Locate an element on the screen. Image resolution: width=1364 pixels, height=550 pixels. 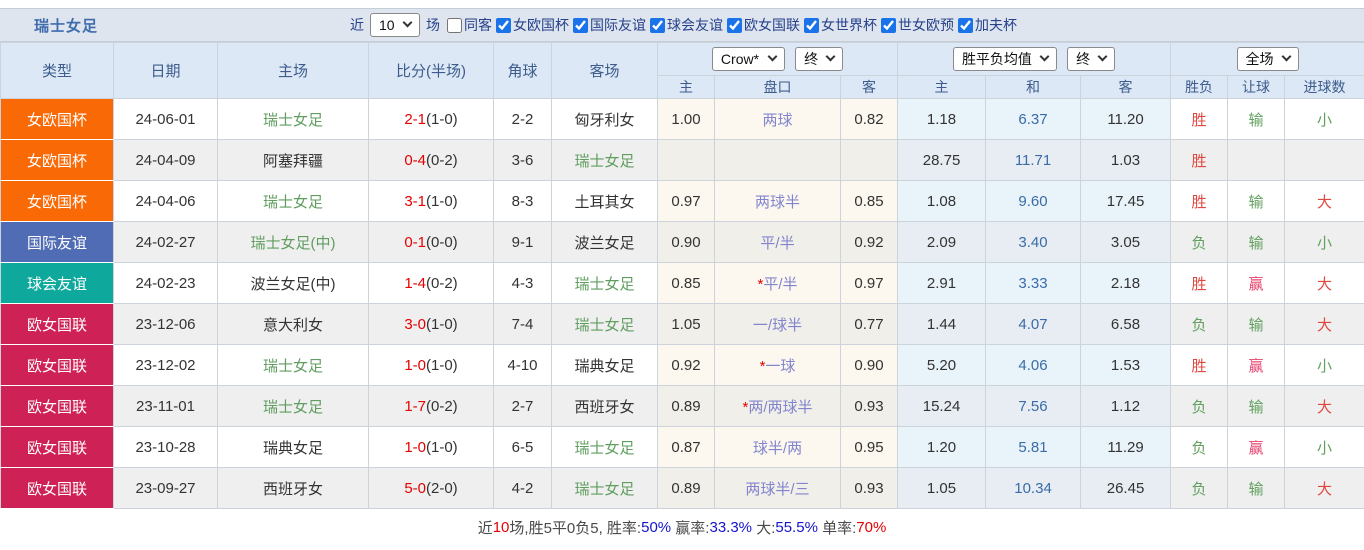
company-home-odds: 1.00 is located at coordinates (686, 119).